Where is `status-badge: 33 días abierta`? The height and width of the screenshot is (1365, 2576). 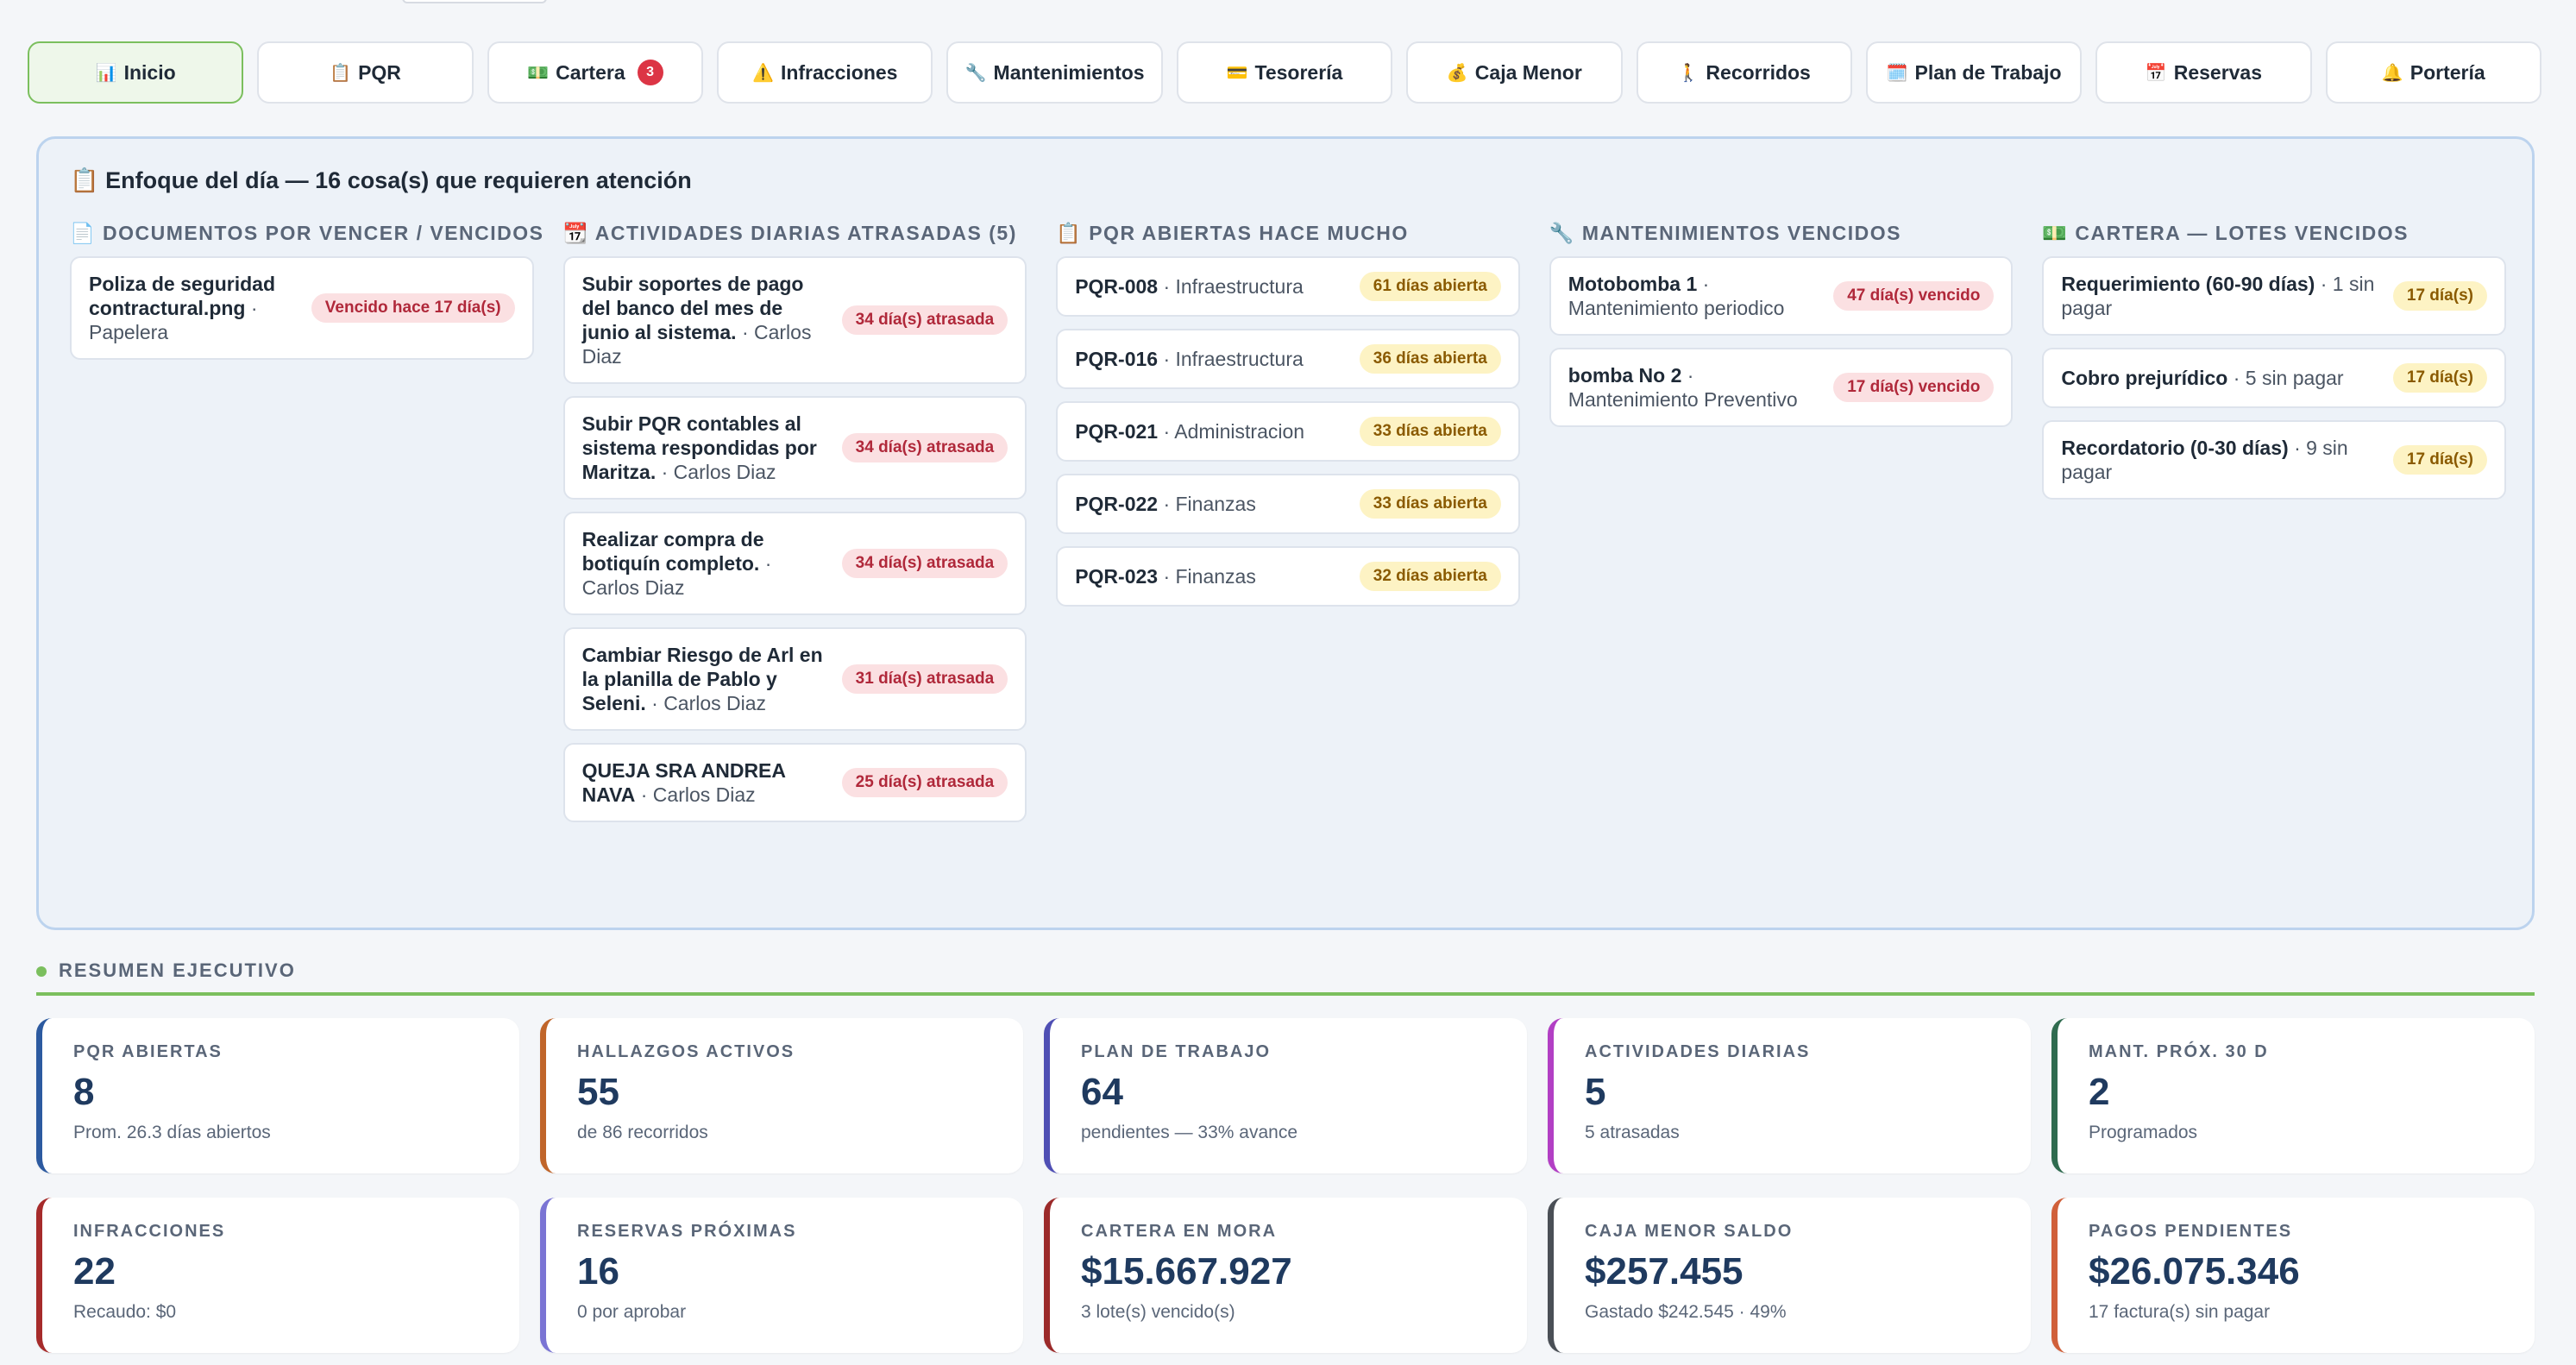 status-badge: 33 días abierta is located at coordinates (1430, 504).